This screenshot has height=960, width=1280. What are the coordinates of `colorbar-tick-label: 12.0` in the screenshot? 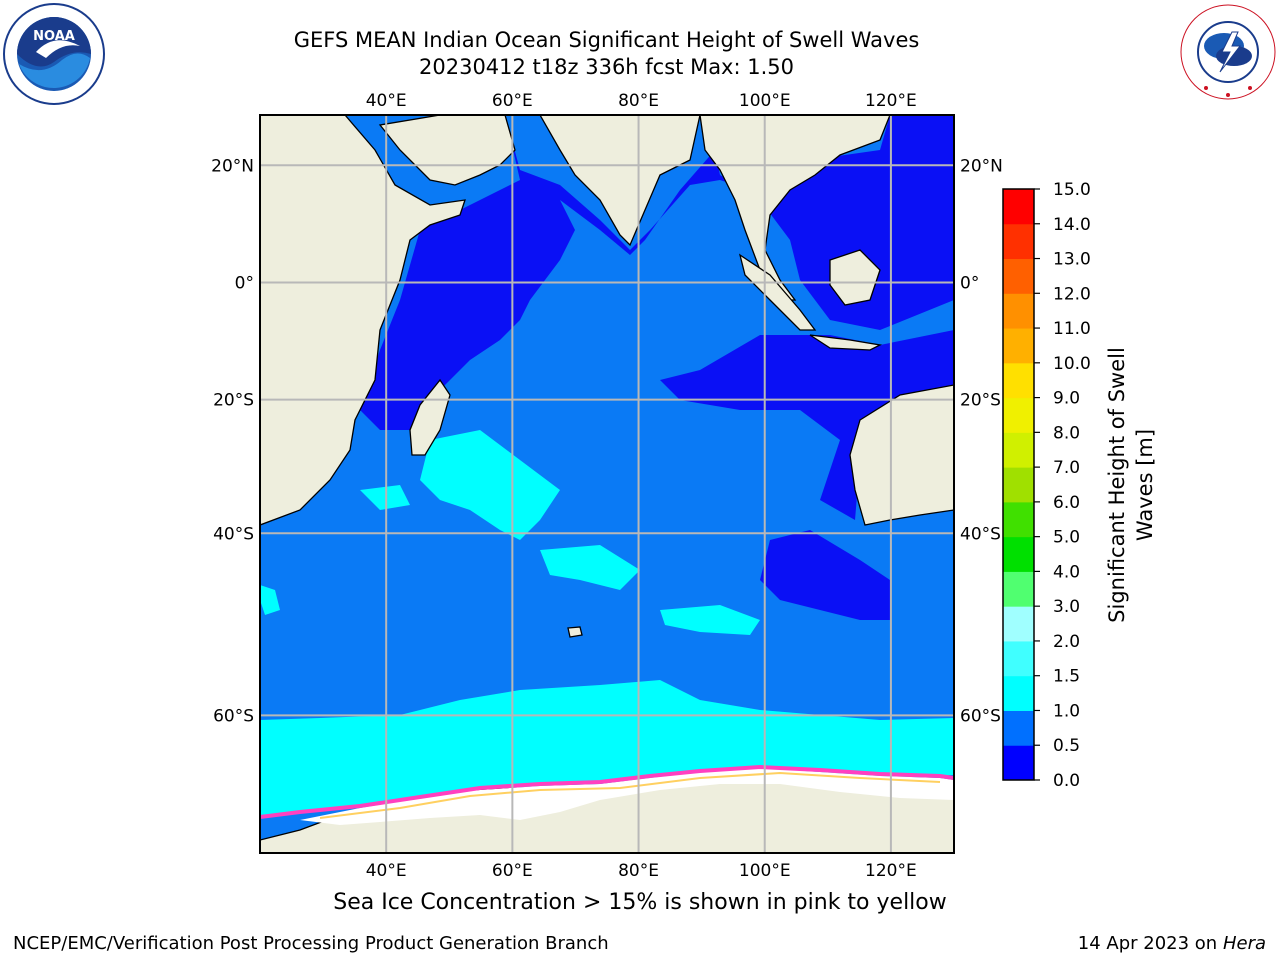 It's located at (1072, 294).